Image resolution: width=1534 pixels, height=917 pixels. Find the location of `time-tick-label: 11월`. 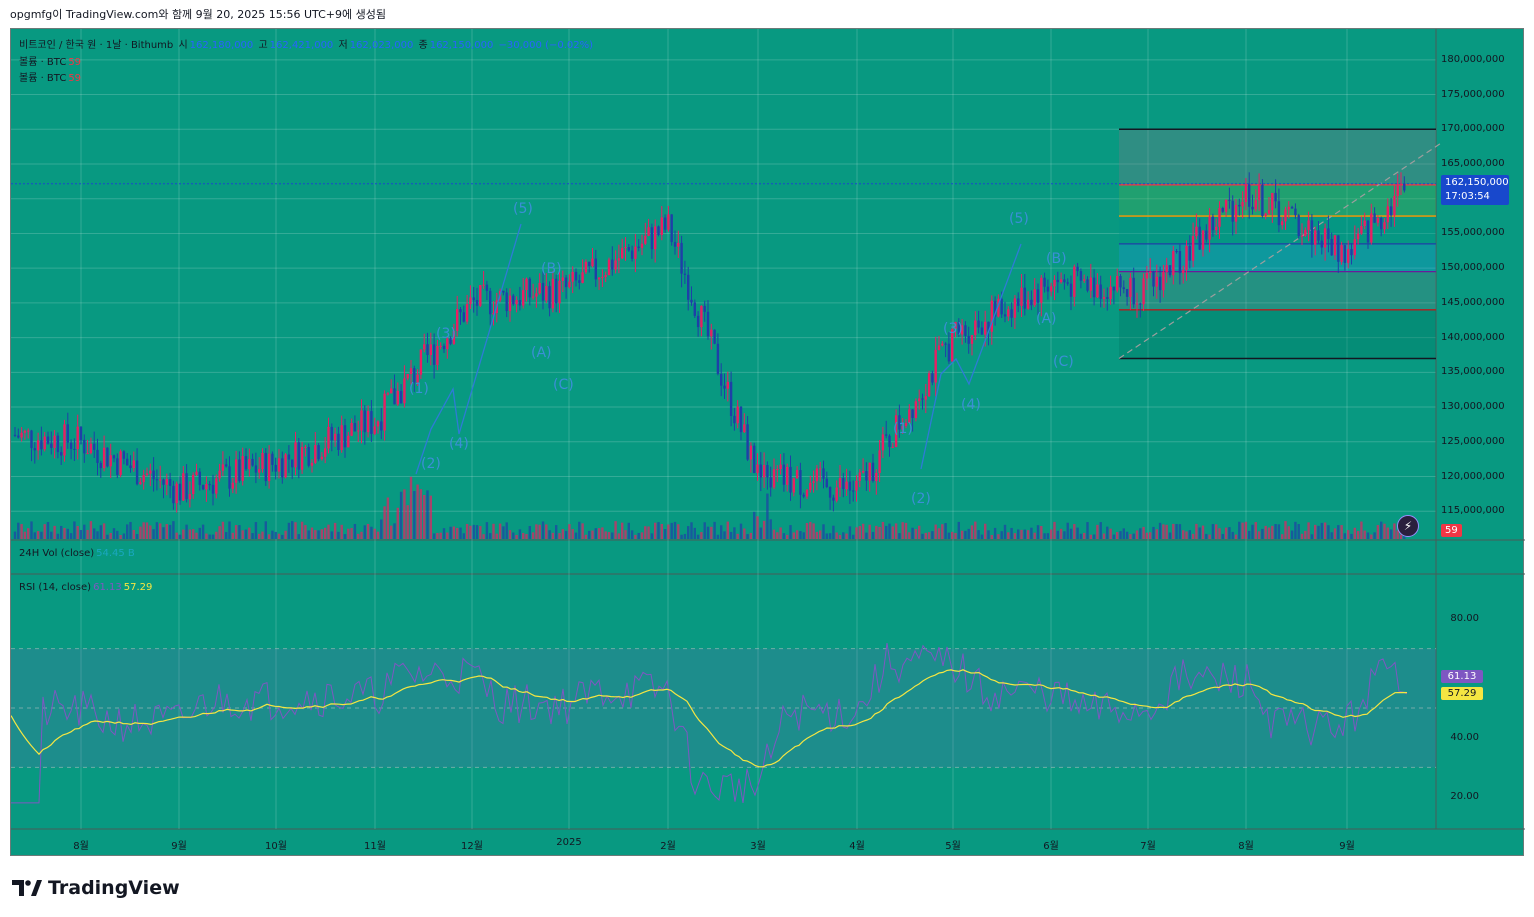

time-tick-label: 11월 is located at coordinates (375, 846).